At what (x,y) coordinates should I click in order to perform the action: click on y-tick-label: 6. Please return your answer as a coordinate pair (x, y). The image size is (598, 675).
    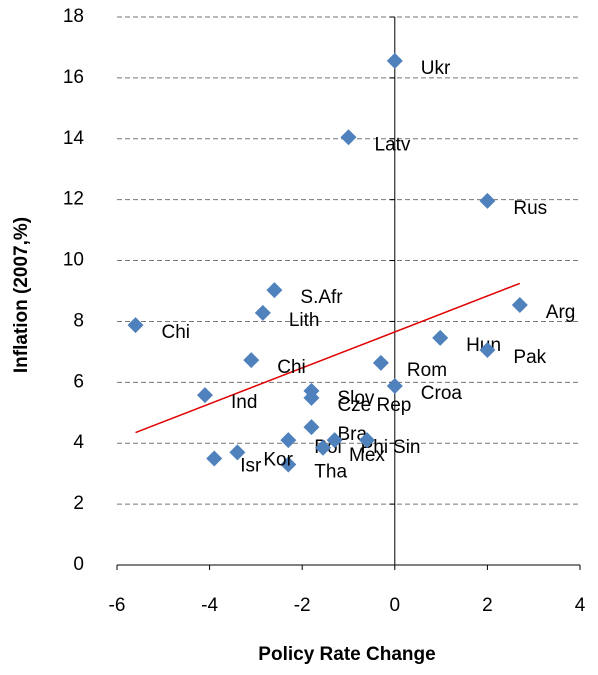
    Looking at the image, I should click on (78, 381).